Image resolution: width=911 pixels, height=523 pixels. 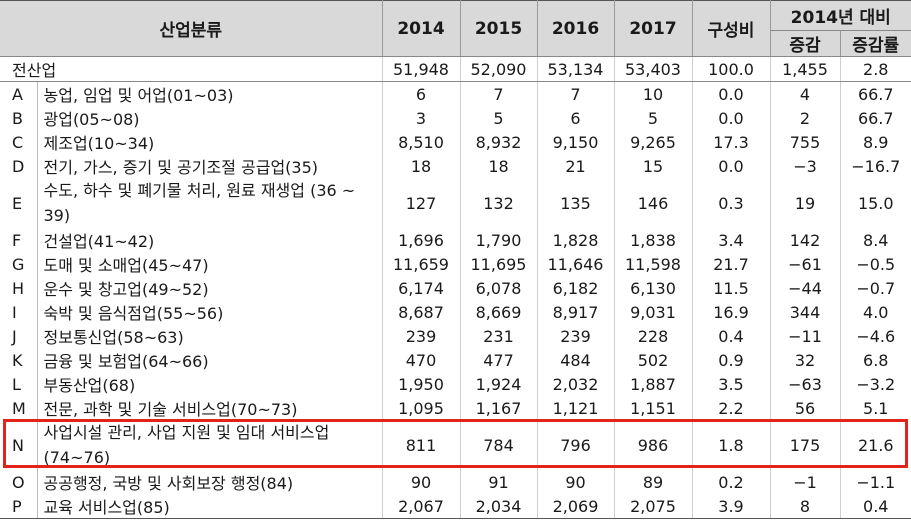 I want to click on value-cell: 11,695, so click(x=499, y=264).